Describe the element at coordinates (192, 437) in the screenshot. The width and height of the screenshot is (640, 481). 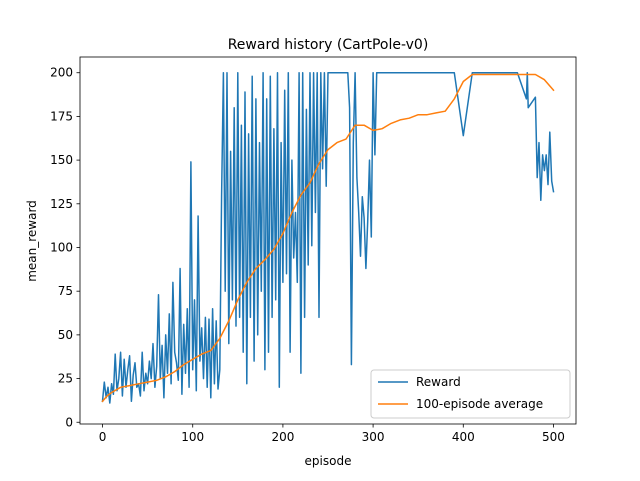
I see `x-tick-label: 100` at that location.